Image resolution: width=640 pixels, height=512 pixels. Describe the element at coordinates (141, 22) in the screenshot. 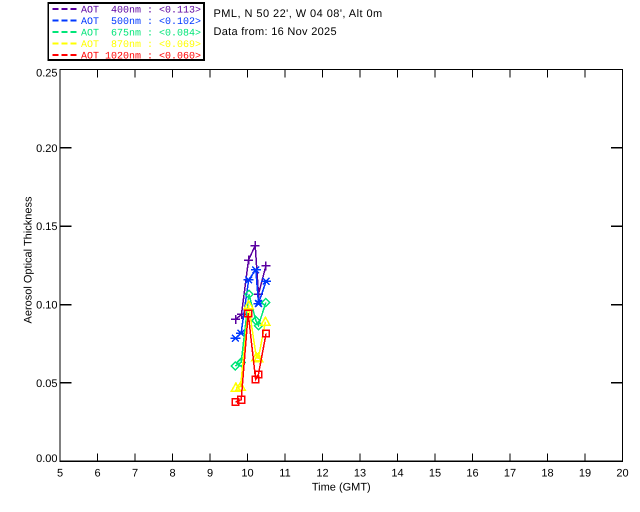

I see `svg-text: AOT 500nm : <0.102>` at that location.